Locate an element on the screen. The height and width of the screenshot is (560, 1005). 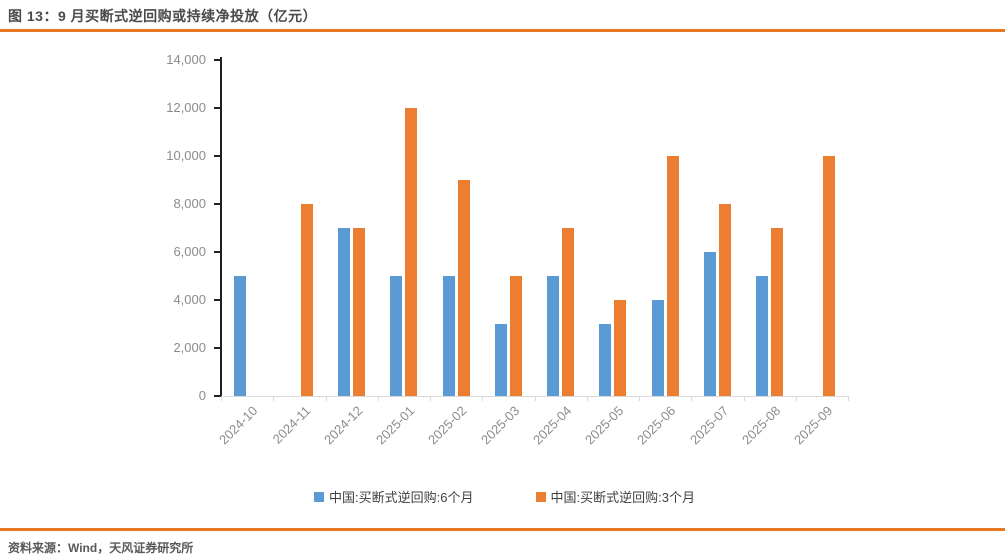
figure-title: 图 13：9 月买断式逆回购或持续净投放（亿元） is located at coordinates (163, 16).